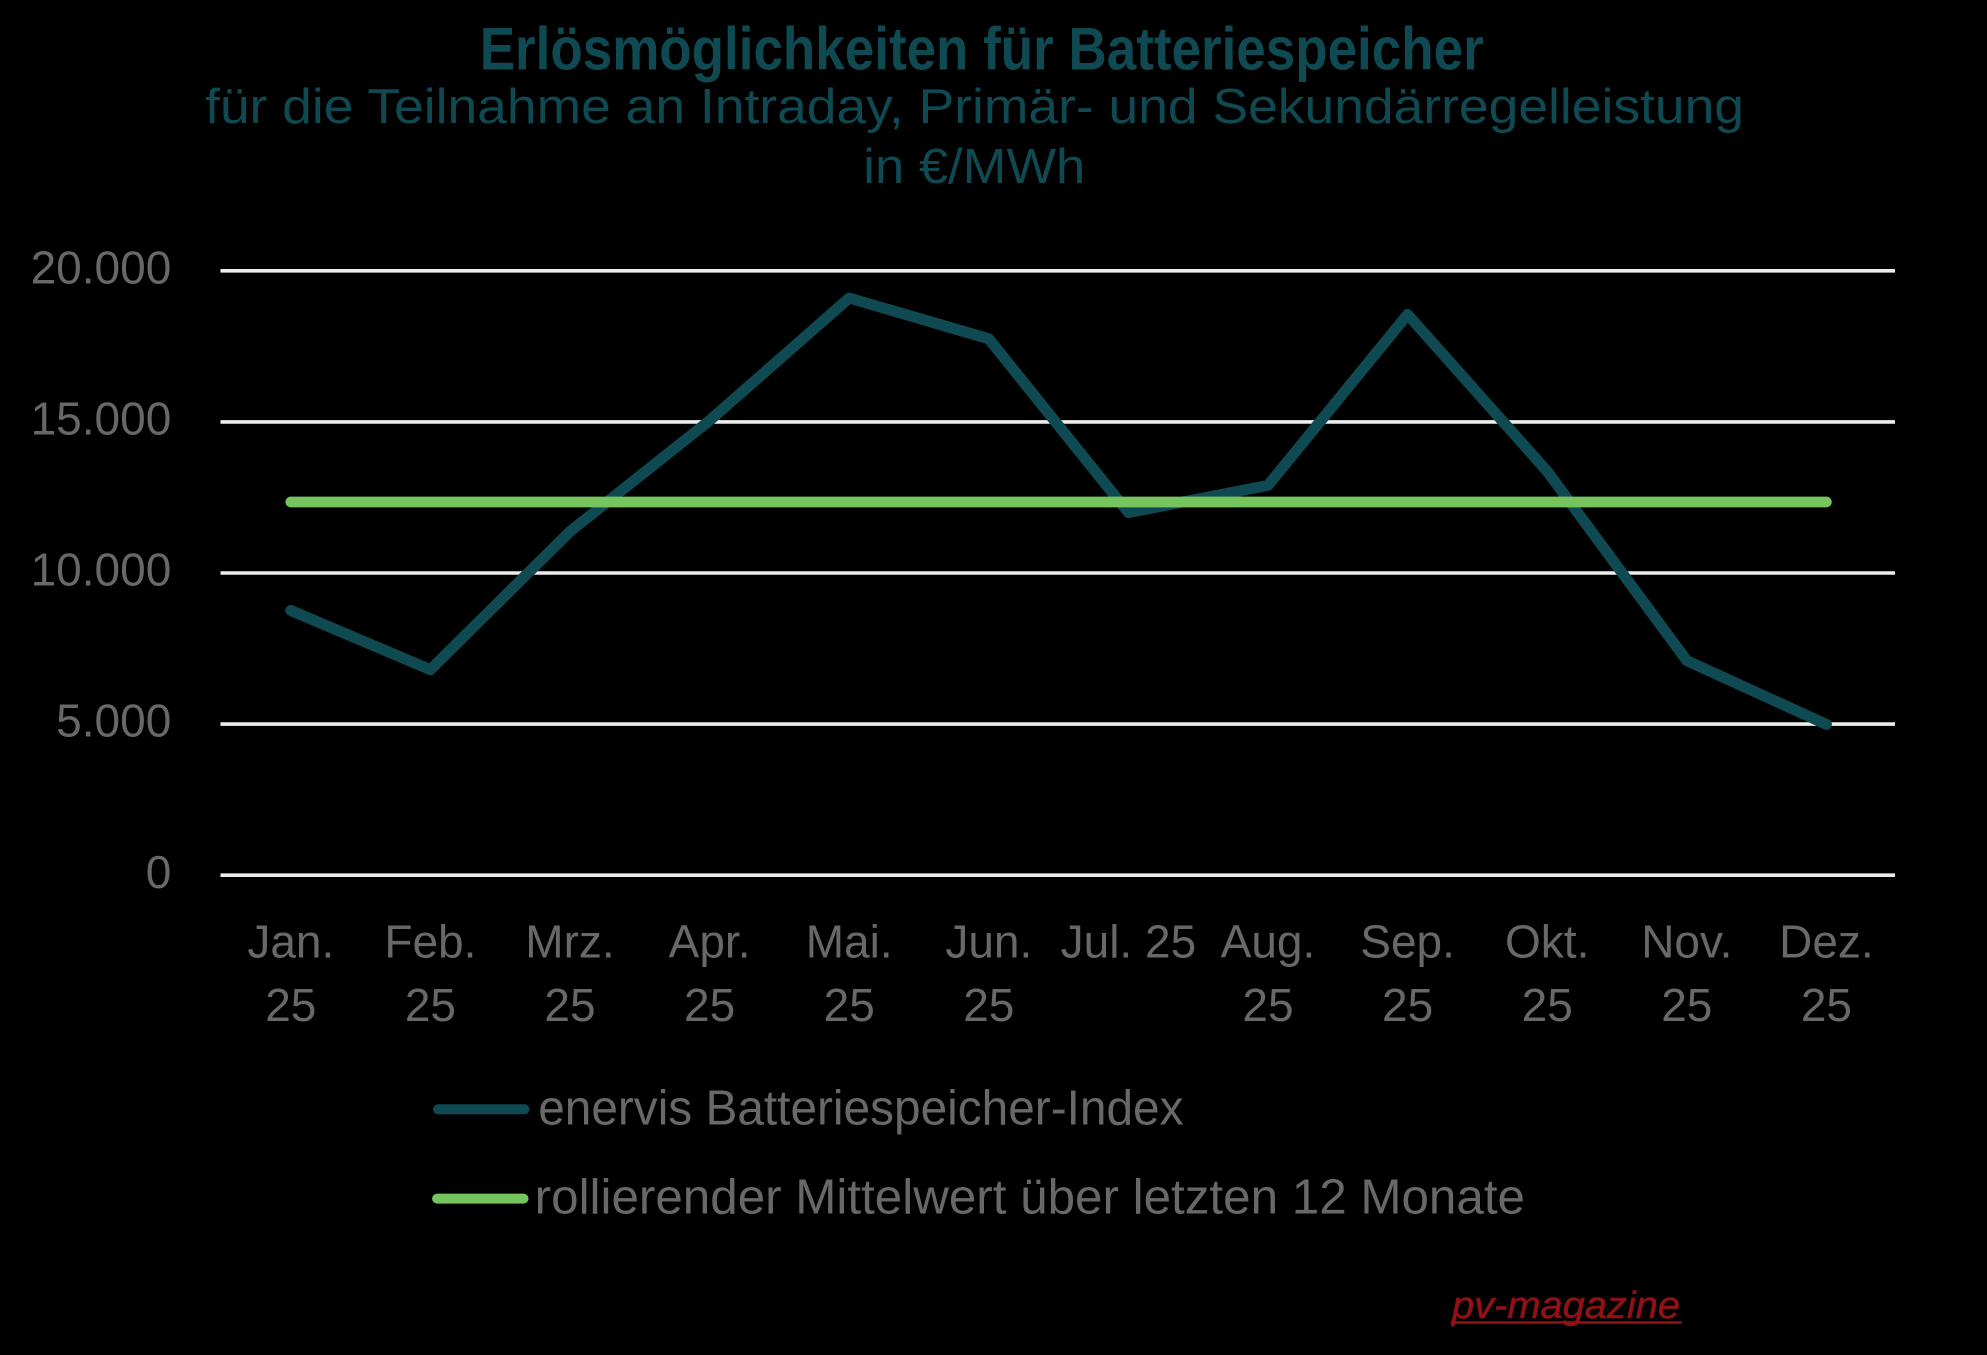 Image resolution: width=1987 pixels, height=1355 pixels. Describe the element at coordinates (1547, 942) in the screenshot. I see `svg-text: Okt.` at that location.